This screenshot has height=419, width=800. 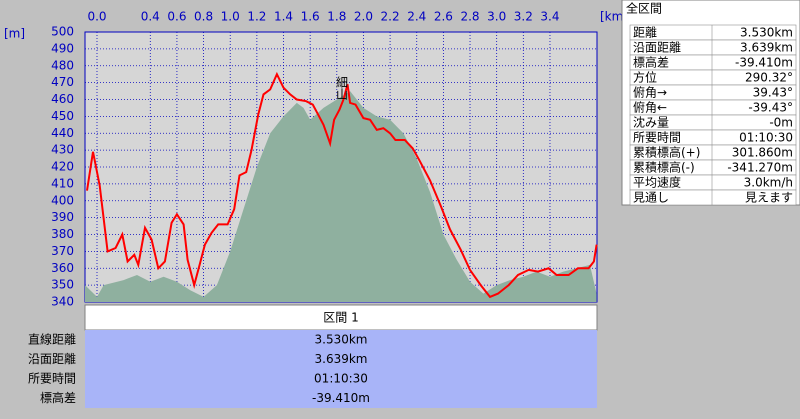 I want to click on summary-value: 3.530km, so click(x=766, y=33).